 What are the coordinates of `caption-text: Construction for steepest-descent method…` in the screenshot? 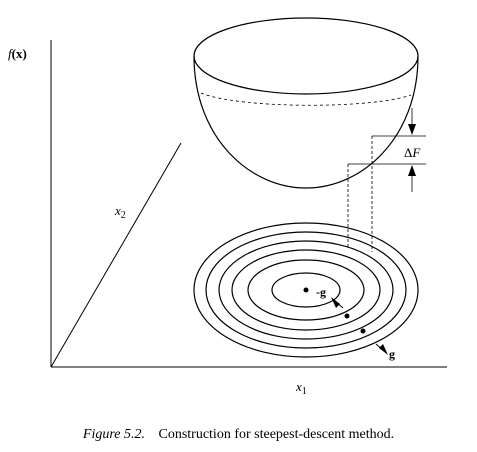 It's located at (276, 434).